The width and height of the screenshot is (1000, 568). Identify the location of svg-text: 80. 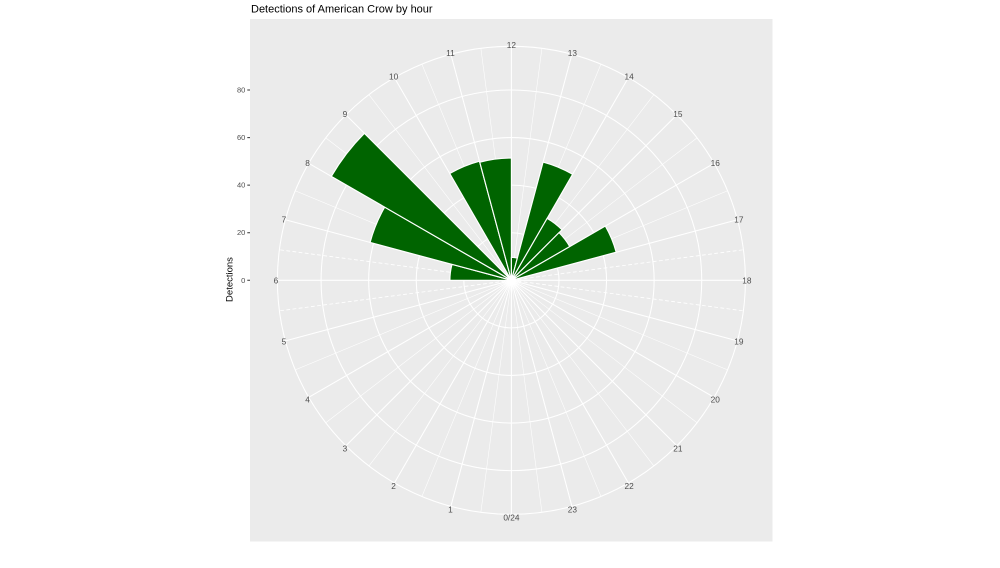
(241, 90).